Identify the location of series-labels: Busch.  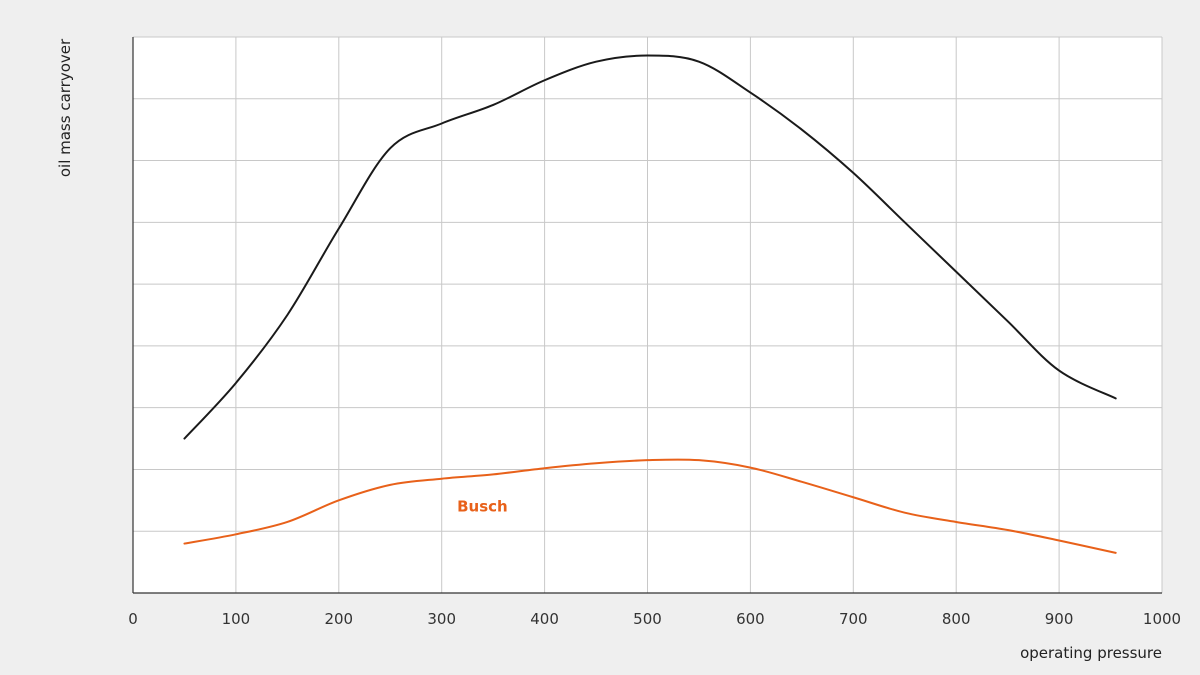
(482, 507).